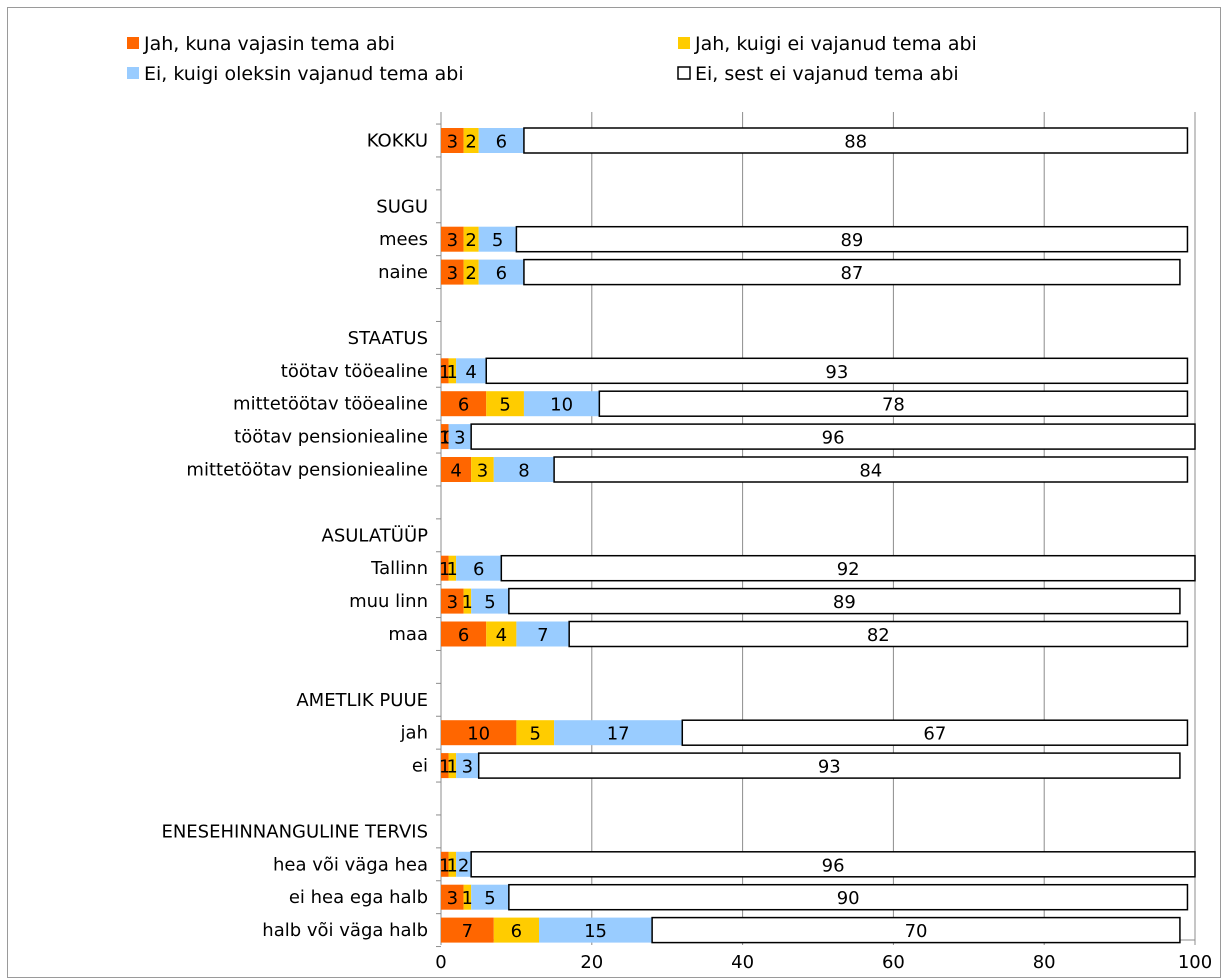  What do you see at coordinates (350, 864) in the screenshot?
I see `category-label: hea või väga hea` at bounding box center [350, 864].